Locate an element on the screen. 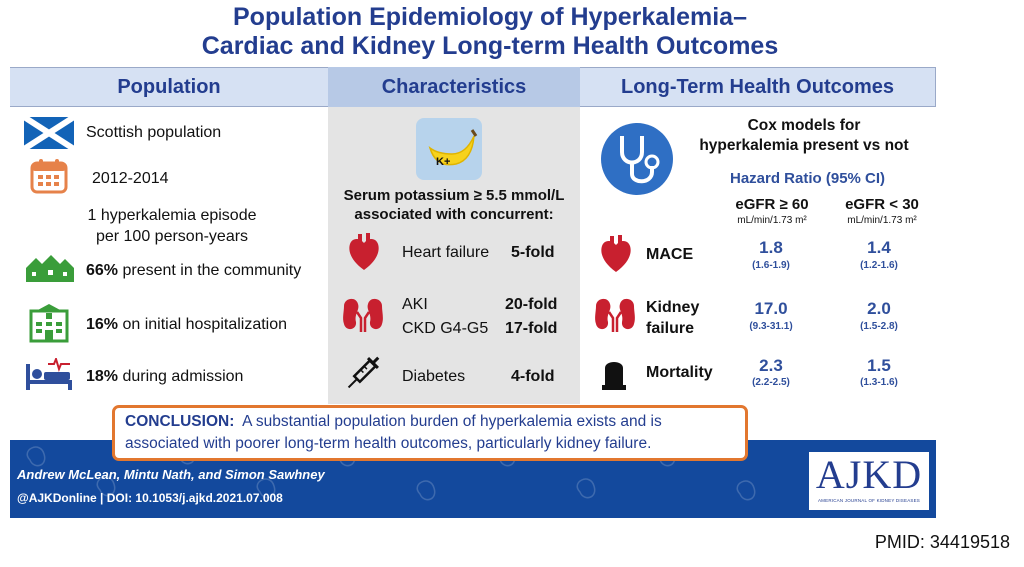  mace-label: MACE is located at coordinates (670, 254).